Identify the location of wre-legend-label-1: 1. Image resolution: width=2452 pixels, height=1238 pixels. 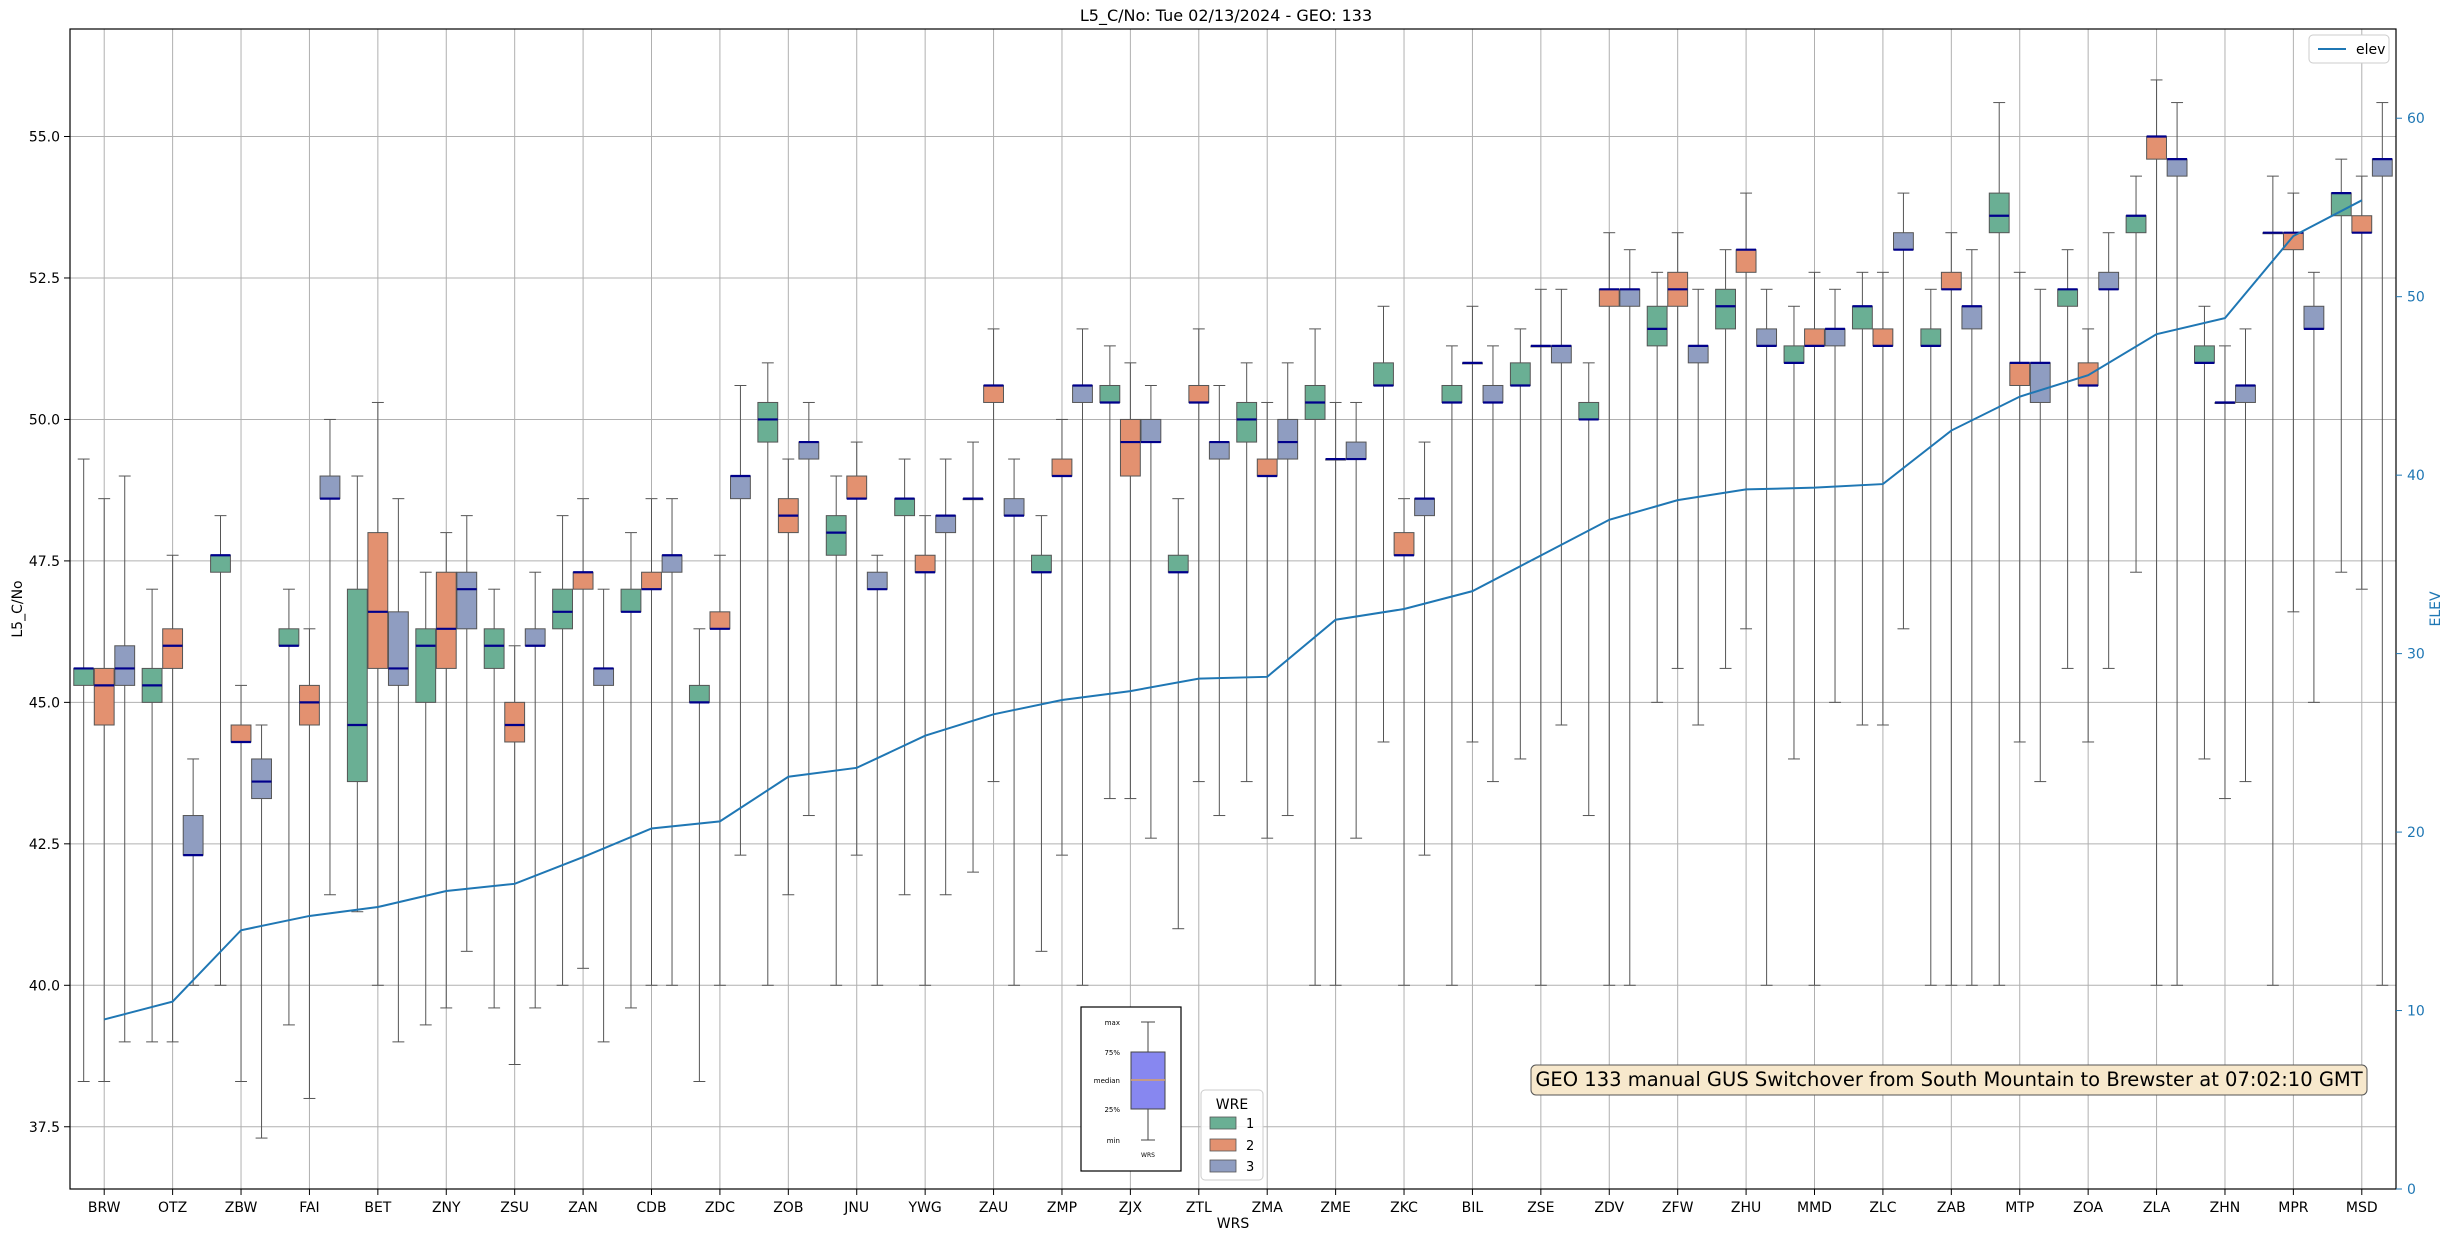
(1250, 1124).